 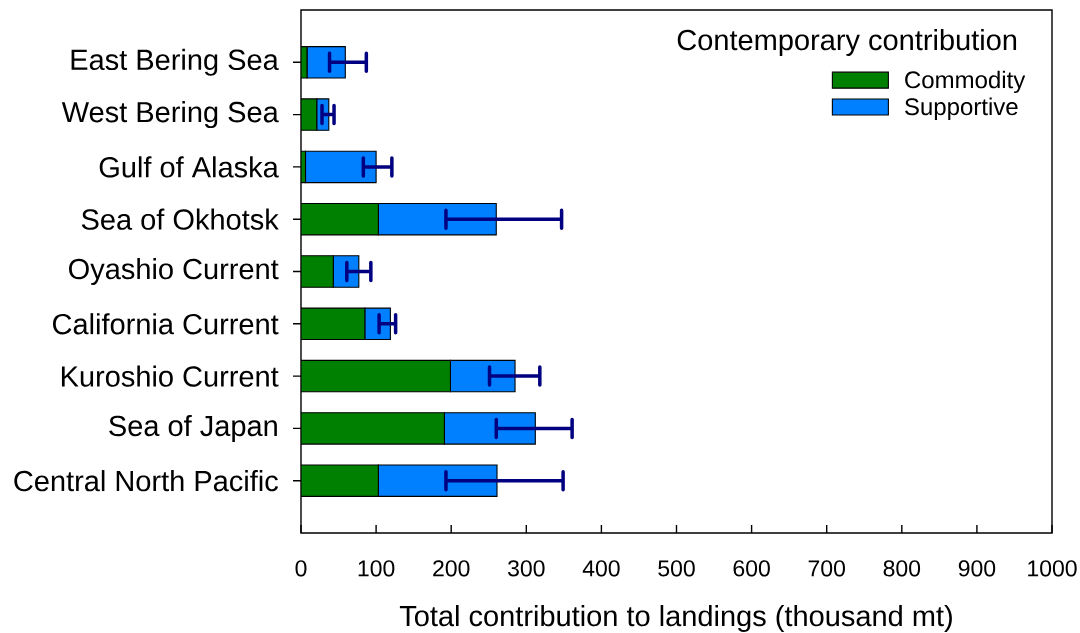 I want to click on bar, so click(x=340, y=167).